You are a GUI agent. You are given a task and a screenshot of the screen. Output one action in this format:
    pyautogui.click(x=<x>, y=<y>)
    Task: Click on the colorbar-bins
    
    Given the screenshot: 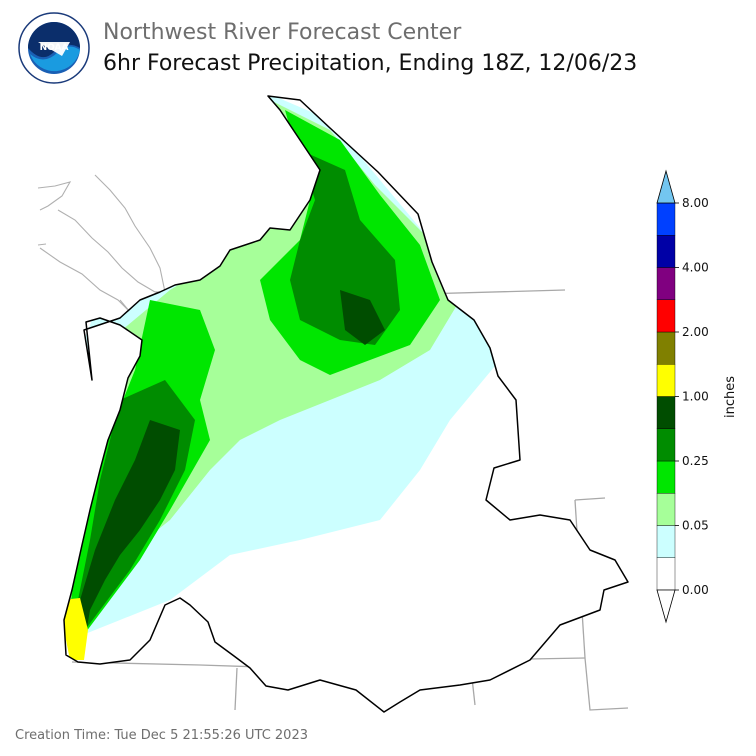 What is the action you would take?
    pyautogui.click(x=666, y=396)
    